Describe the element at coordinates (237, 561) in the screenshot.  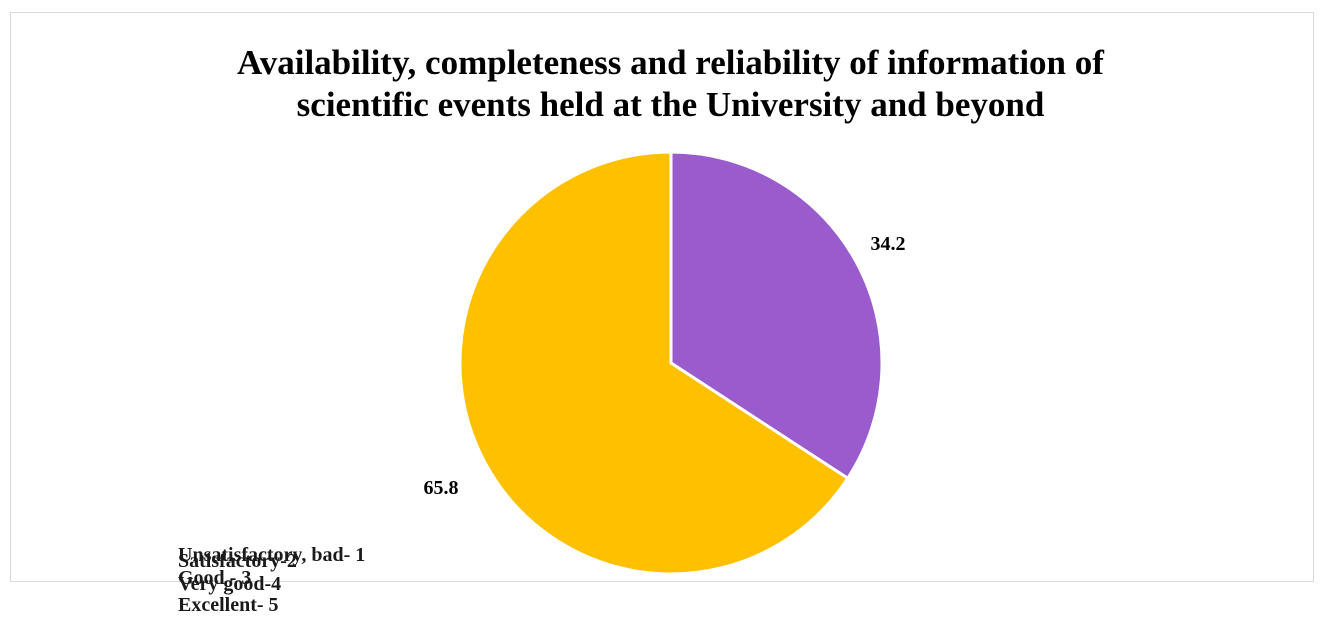
I see `legend-item-satisfactory: Satisfactory-2` at that location.